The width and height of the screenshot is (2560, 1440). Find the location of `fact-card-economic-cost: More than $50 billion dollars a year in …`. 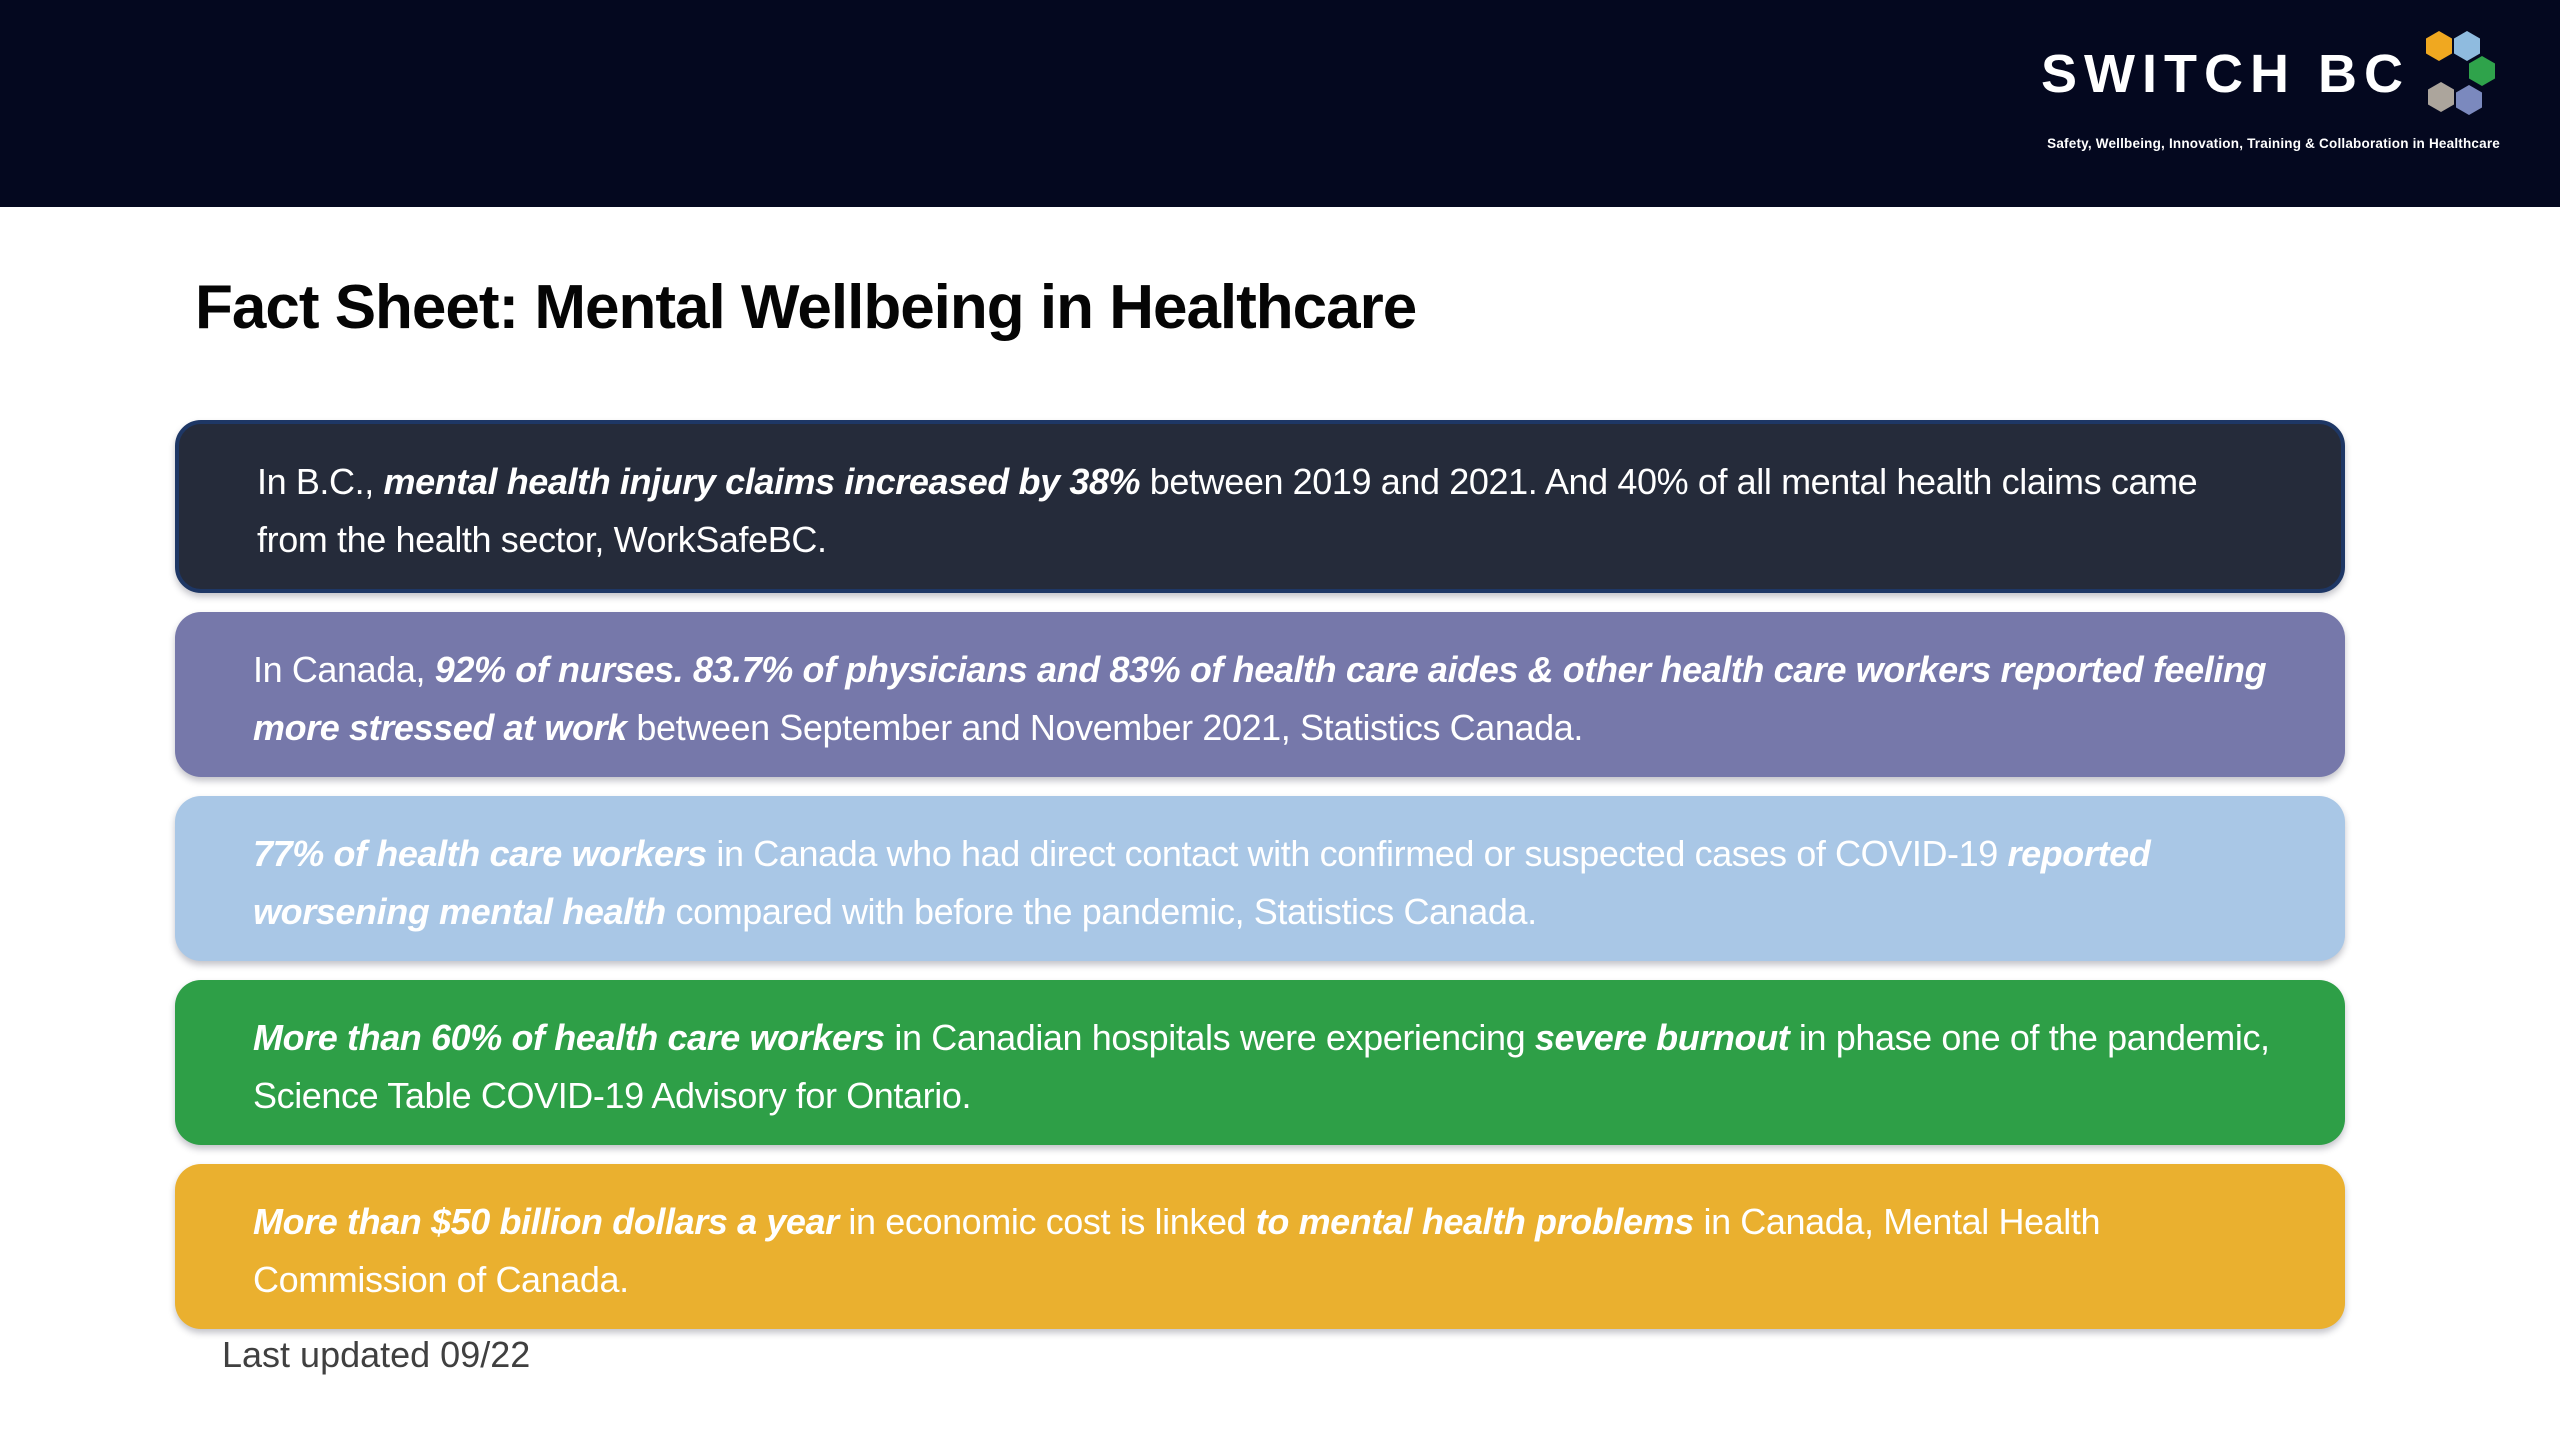

fact-card-economic-cost: More than $50 billion dollars a year in … is located at coordinates (1260, 1246).